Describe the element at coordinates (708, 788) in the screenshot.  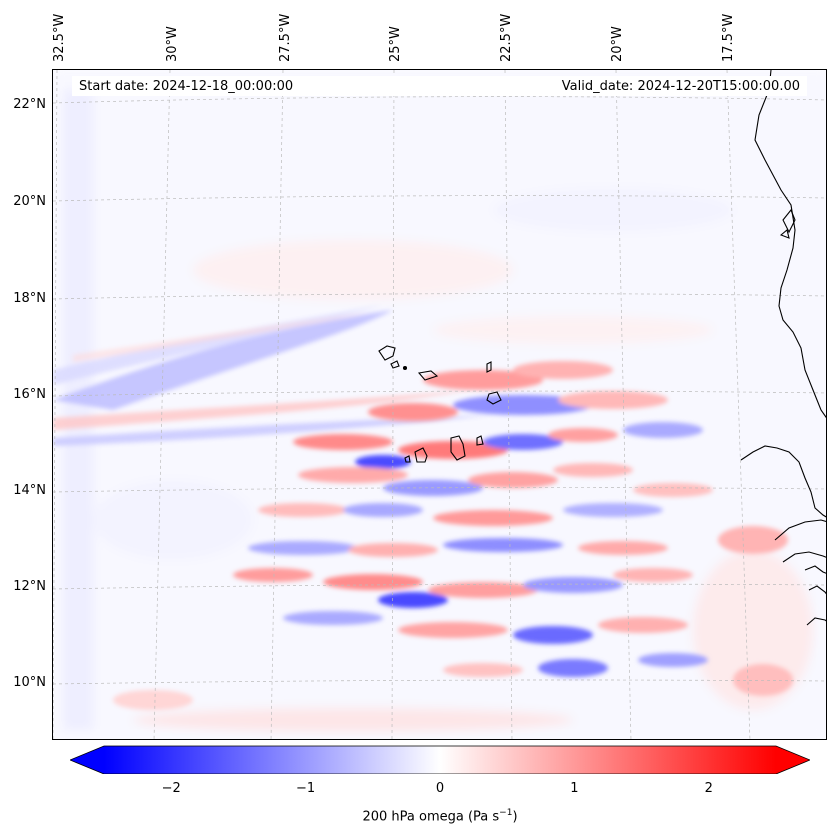
I see `colorbar-tick-label: 2` at that location.